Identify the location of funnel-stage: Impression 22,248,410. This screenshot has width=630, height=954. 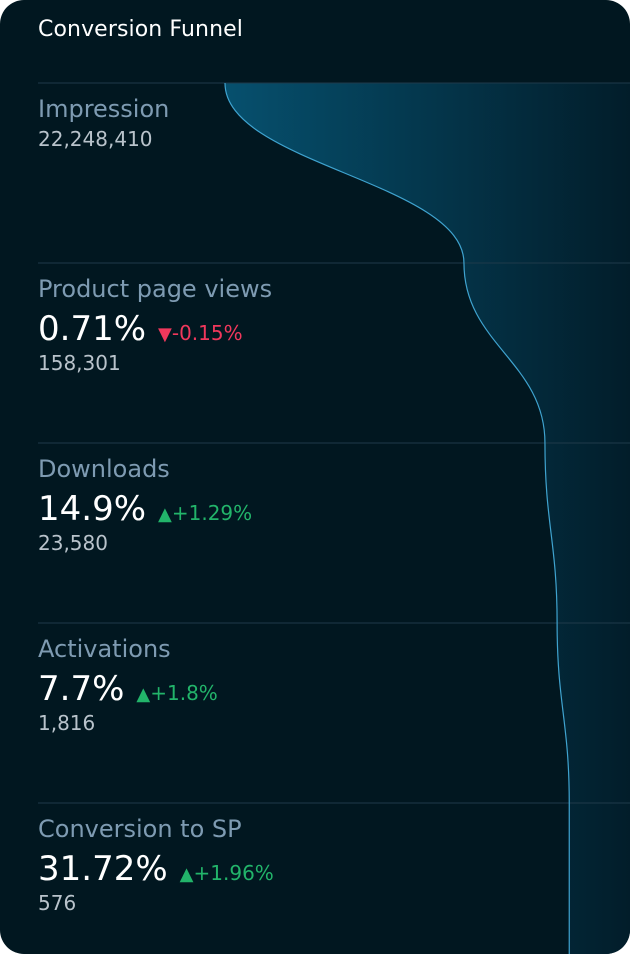
(103, 123).